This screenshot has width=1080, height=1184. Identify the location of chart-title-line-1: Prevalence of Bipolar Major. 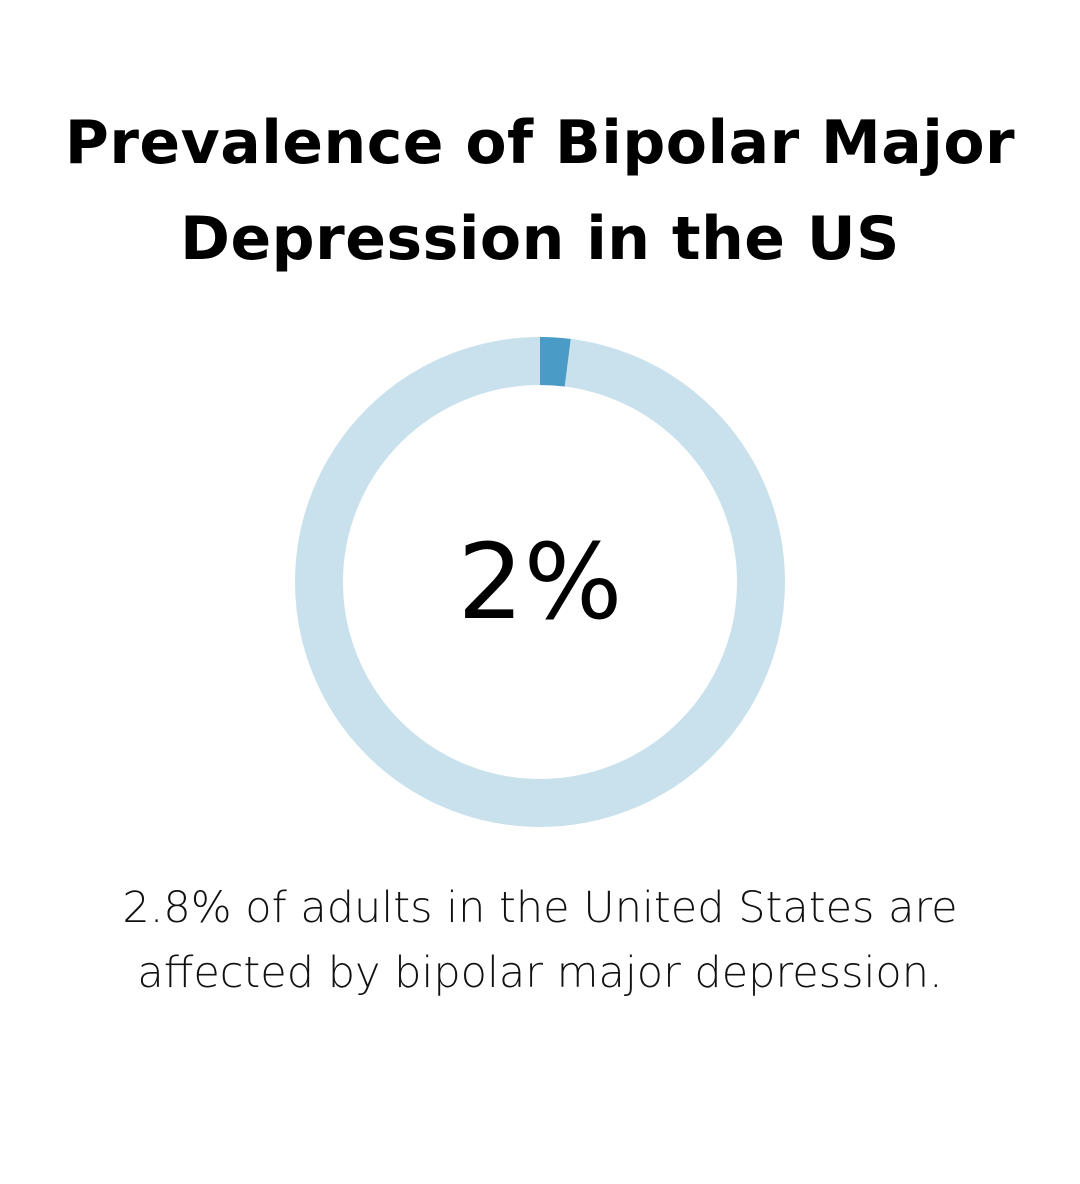
(540, 143).